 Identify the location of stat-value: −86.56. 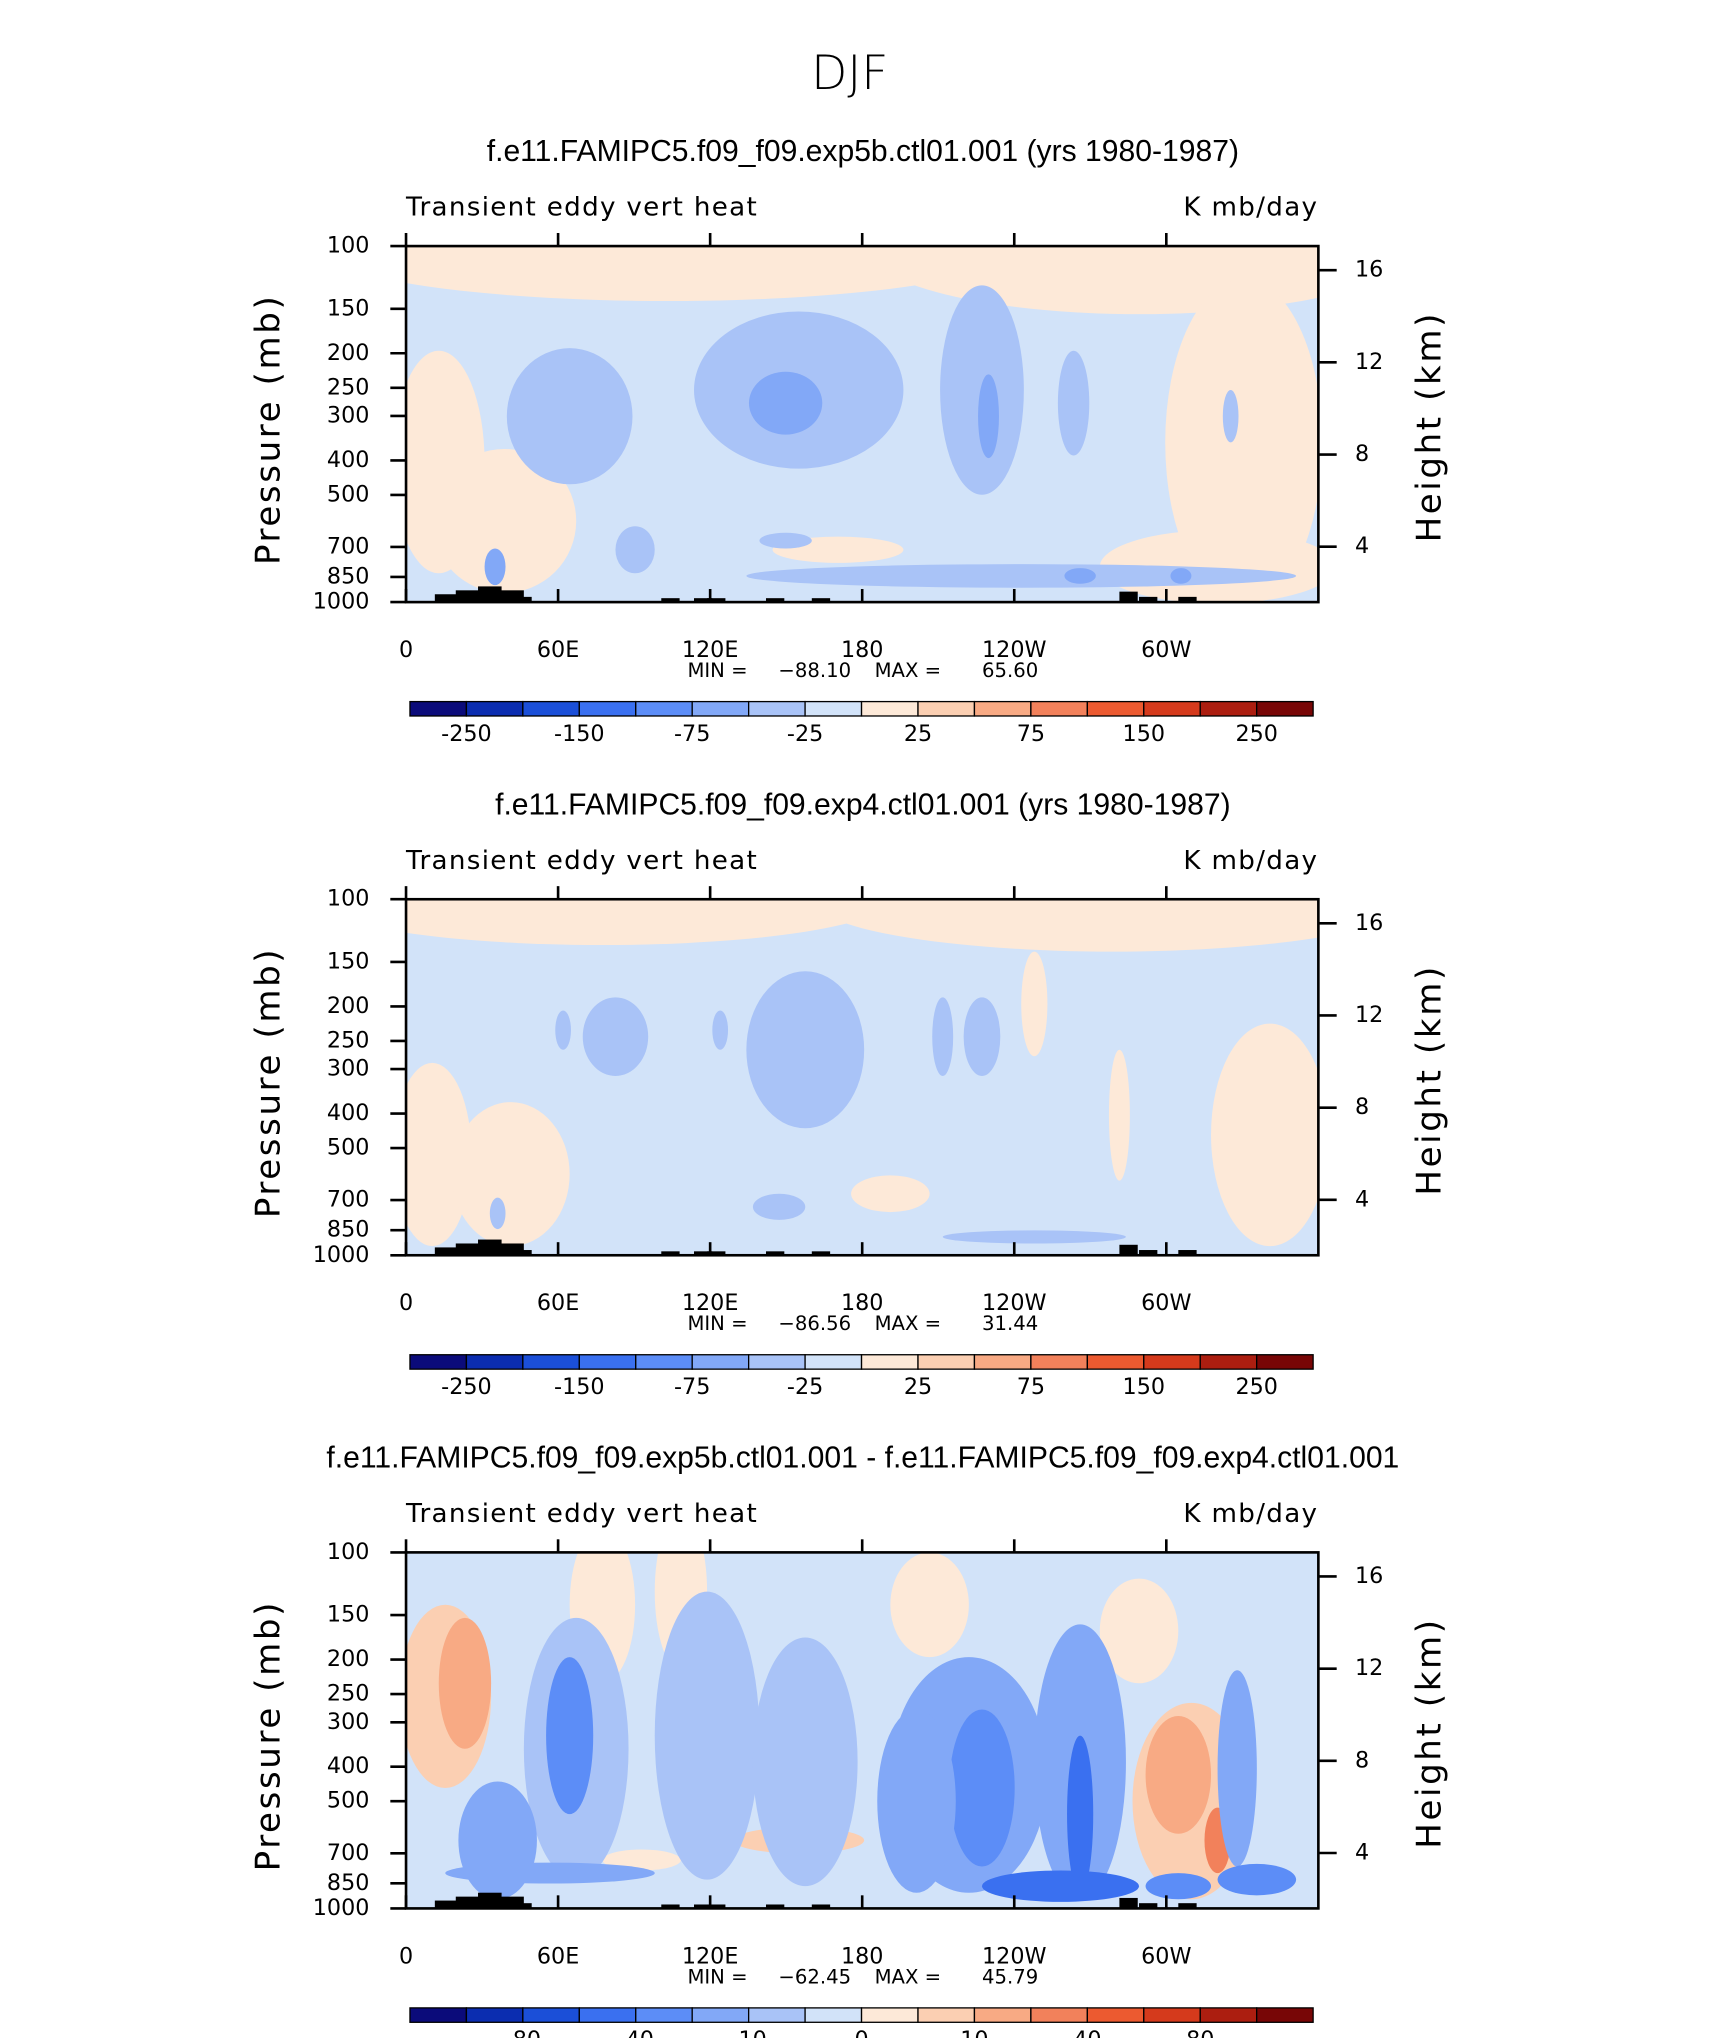
(814, 1323).